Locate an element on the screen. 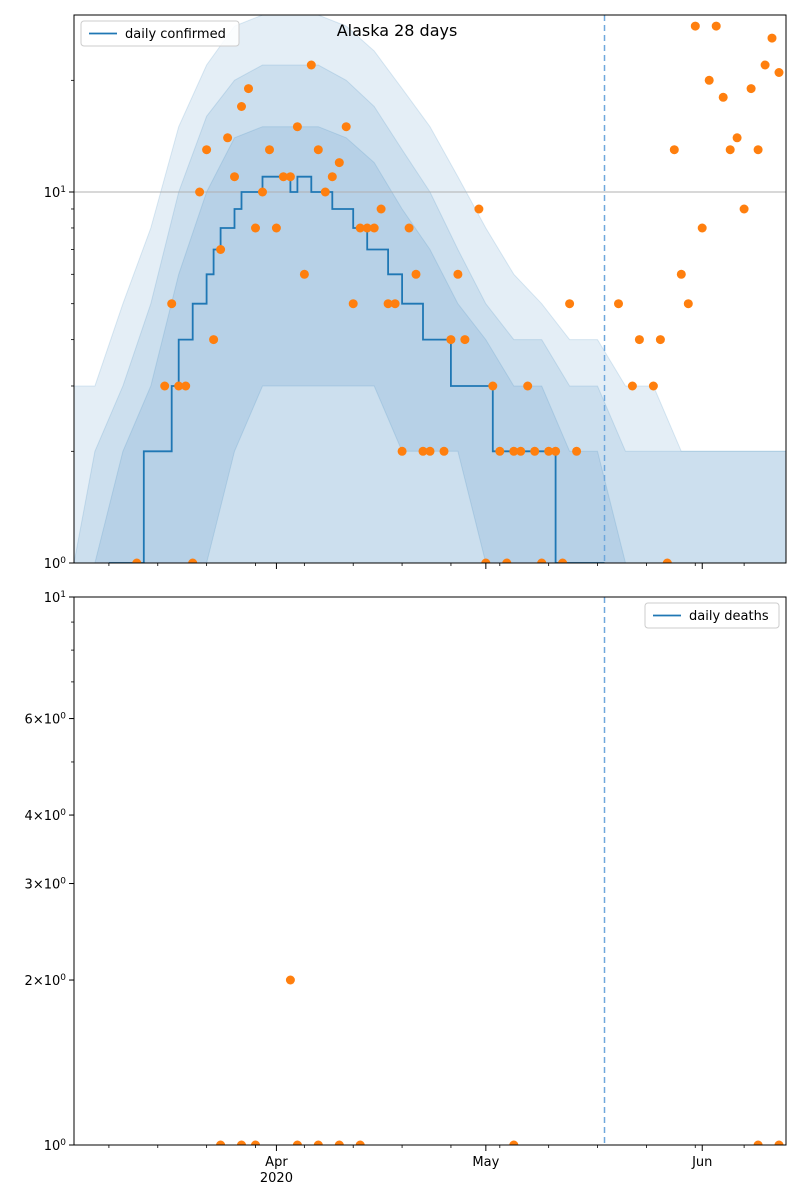 This screenshot has height=1200, width=800. x-tick-label: Jun is located at coordinates (701, 1162).